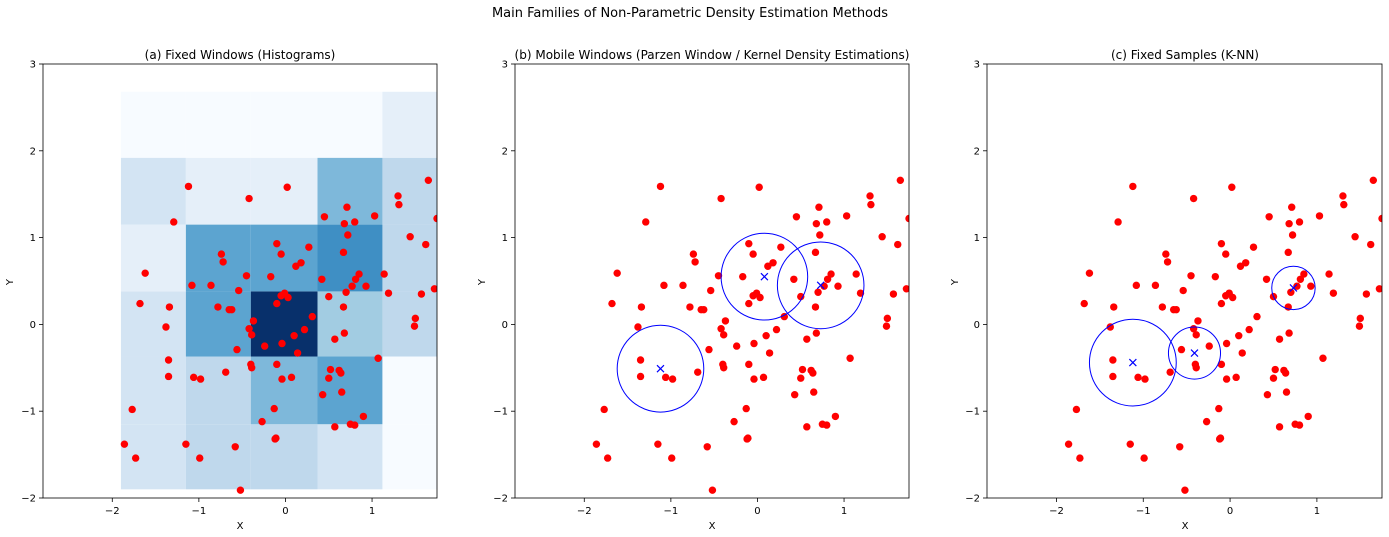 The image size is (1389, 537). What do you see at coordinates (955, 282) in the screenshot?
I see `panel-c-ylabel: Y` at bounding box center [955, 282].